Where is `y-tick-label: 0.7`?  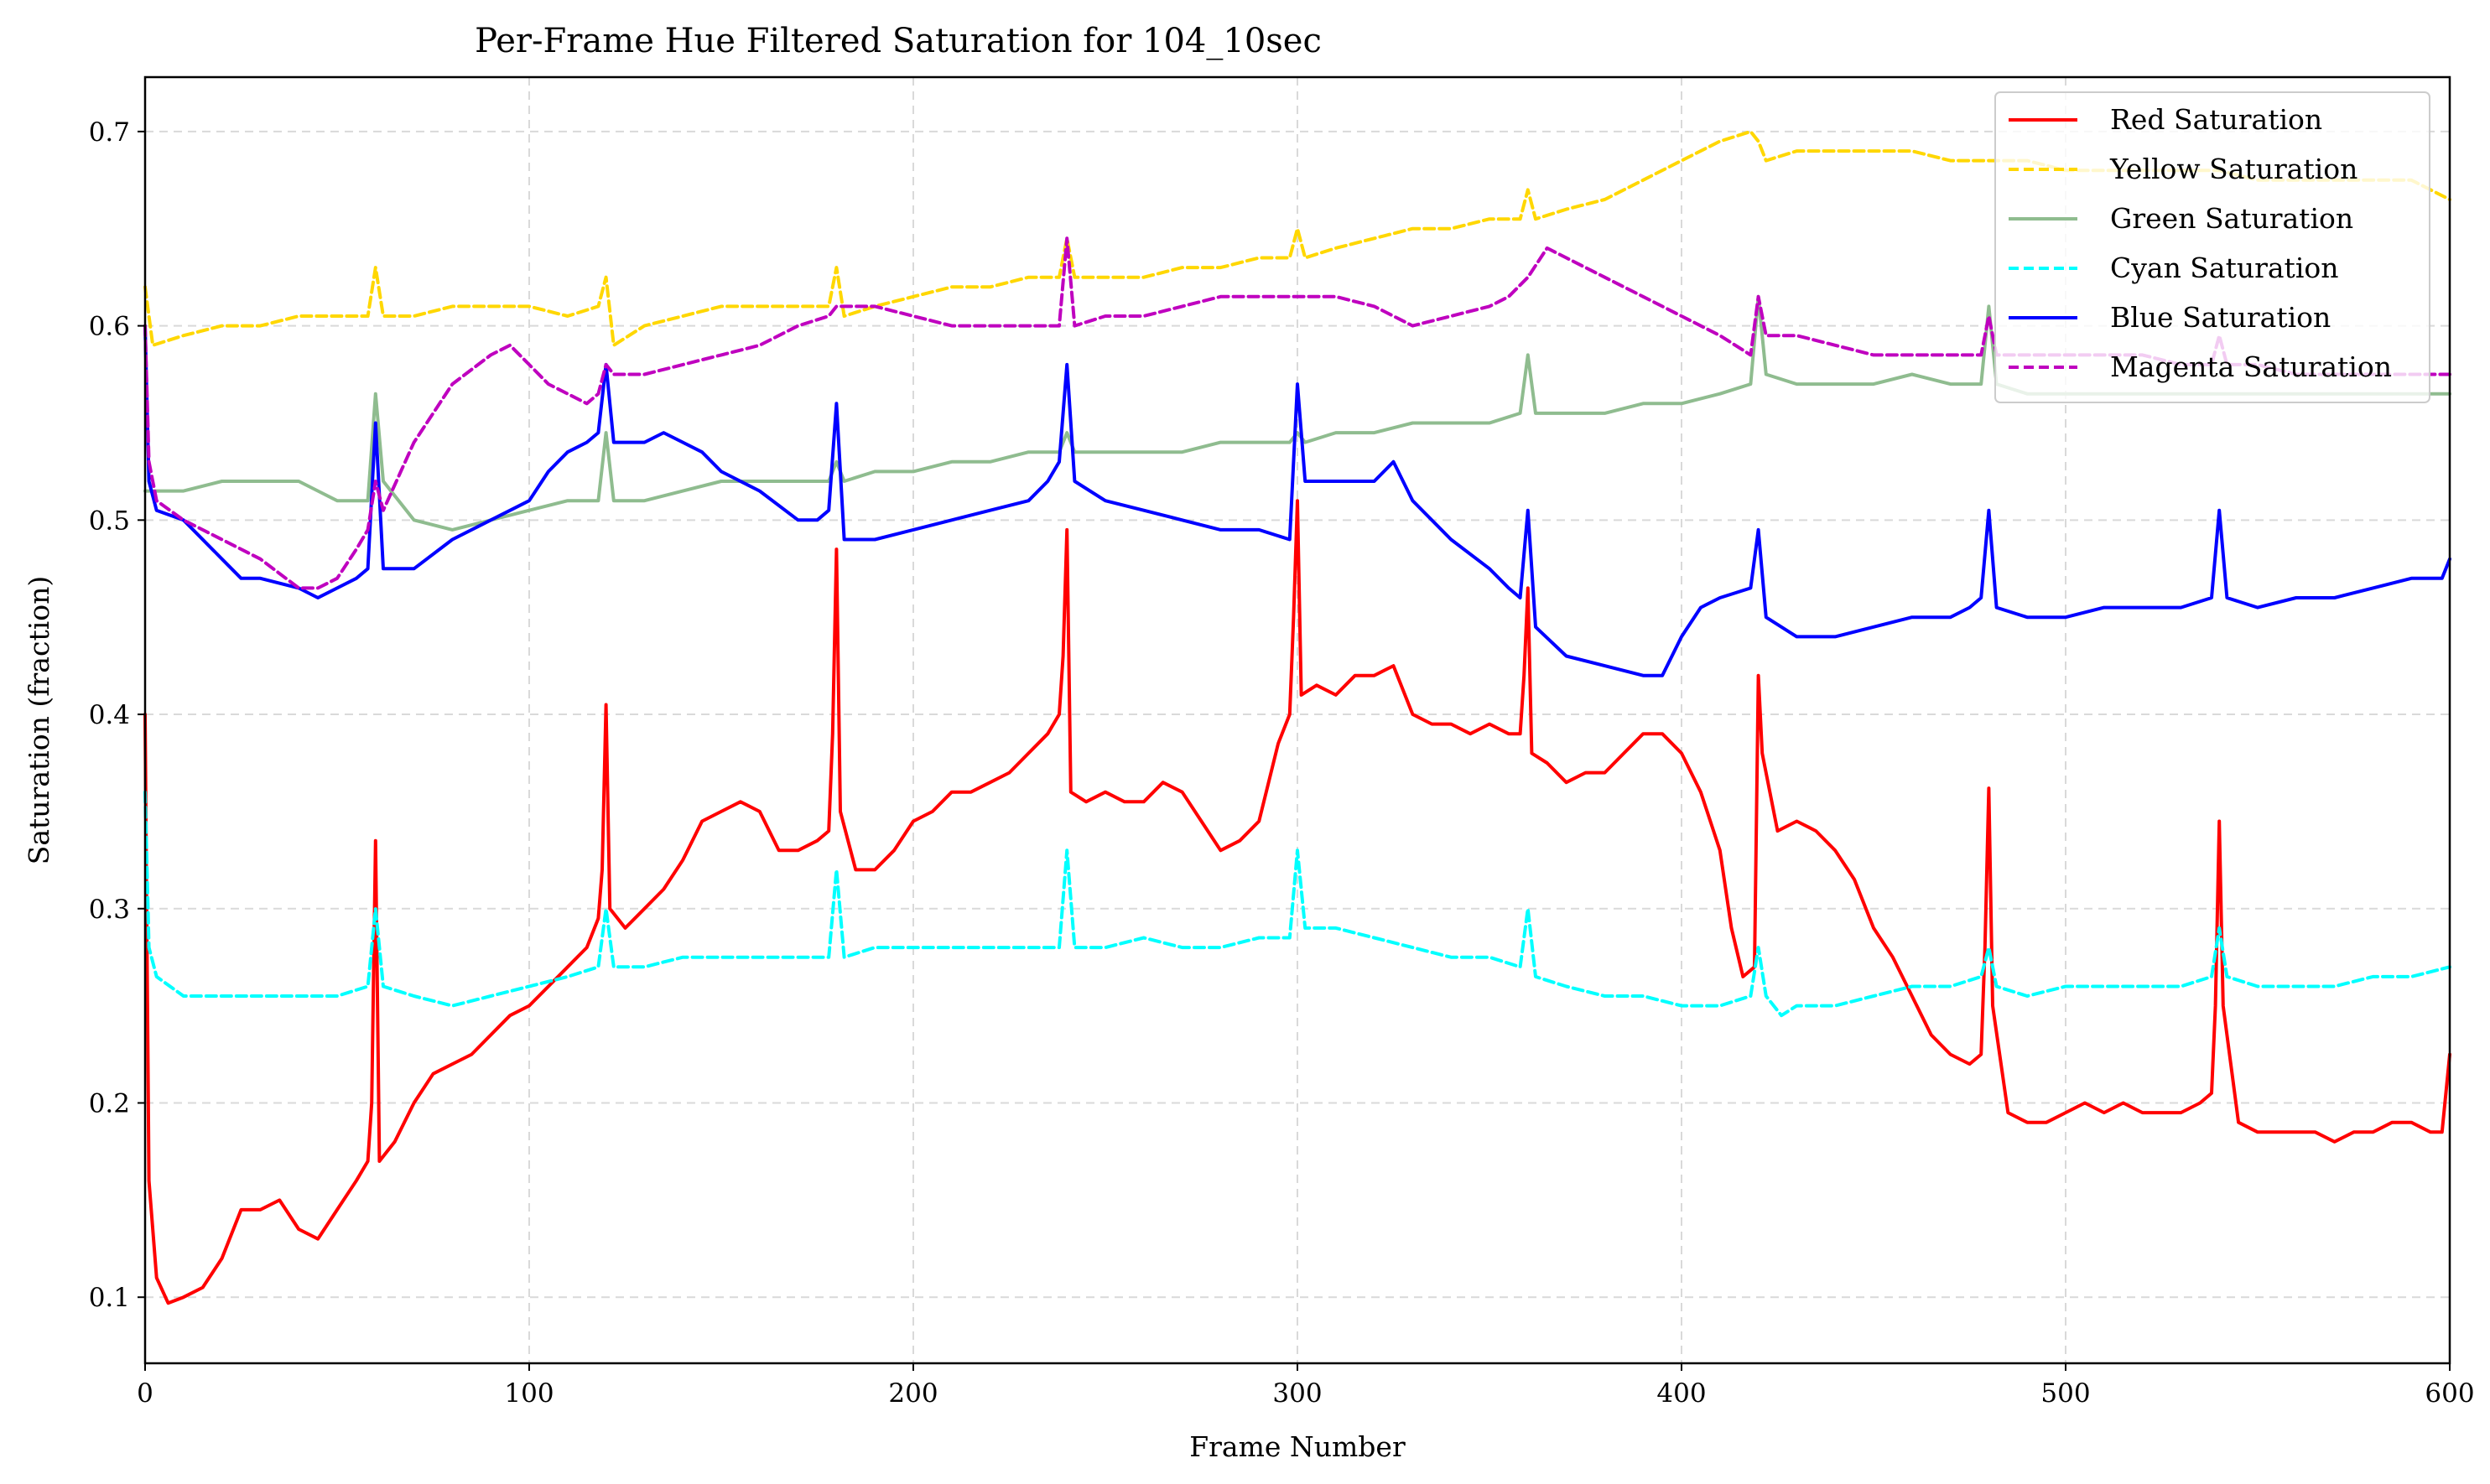
y-tick-label: 0.7 is located at coordinates (109, 132).